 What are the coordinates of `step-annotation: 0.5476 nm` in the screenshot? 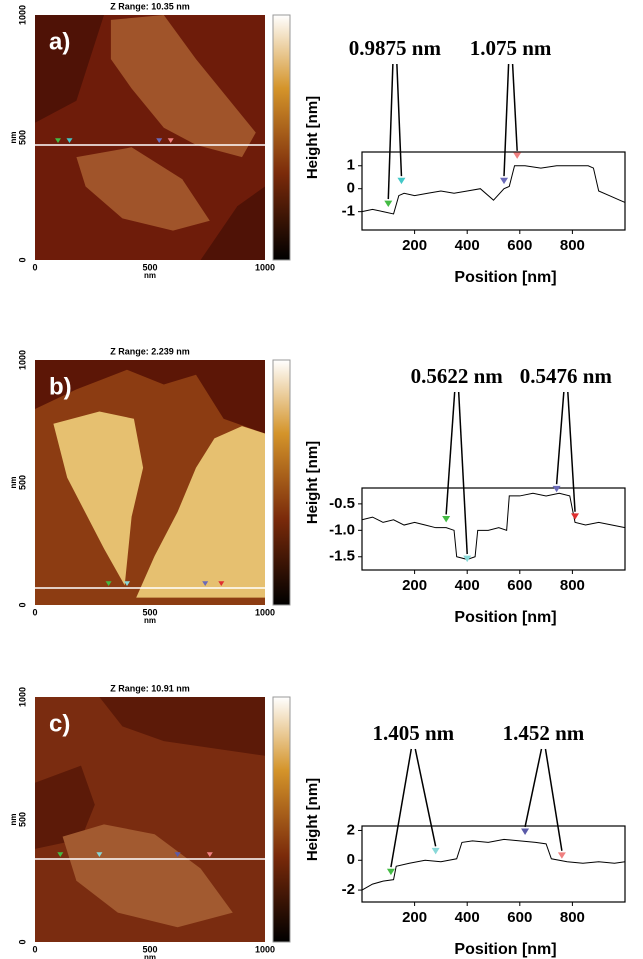 It's located at (566, 376).